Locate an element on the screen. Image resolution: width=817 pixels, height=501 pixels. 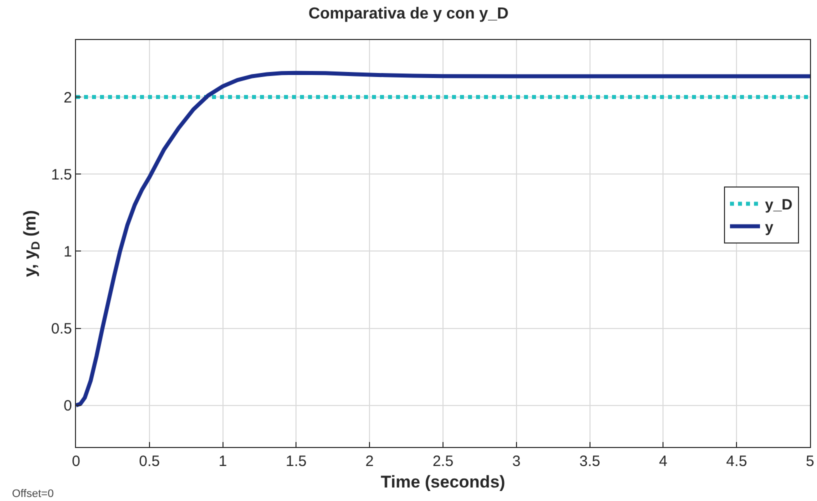
x-tick-label: 3 is located at coordinates (516, 461).